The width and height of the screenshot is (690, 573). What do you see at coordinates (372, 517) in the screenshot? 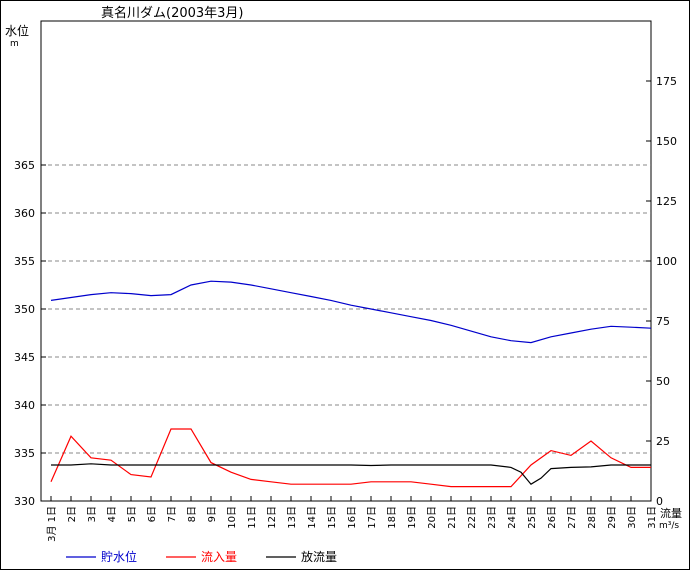
I see `x-tick-label: 17日` at bounding box center [372, 517].